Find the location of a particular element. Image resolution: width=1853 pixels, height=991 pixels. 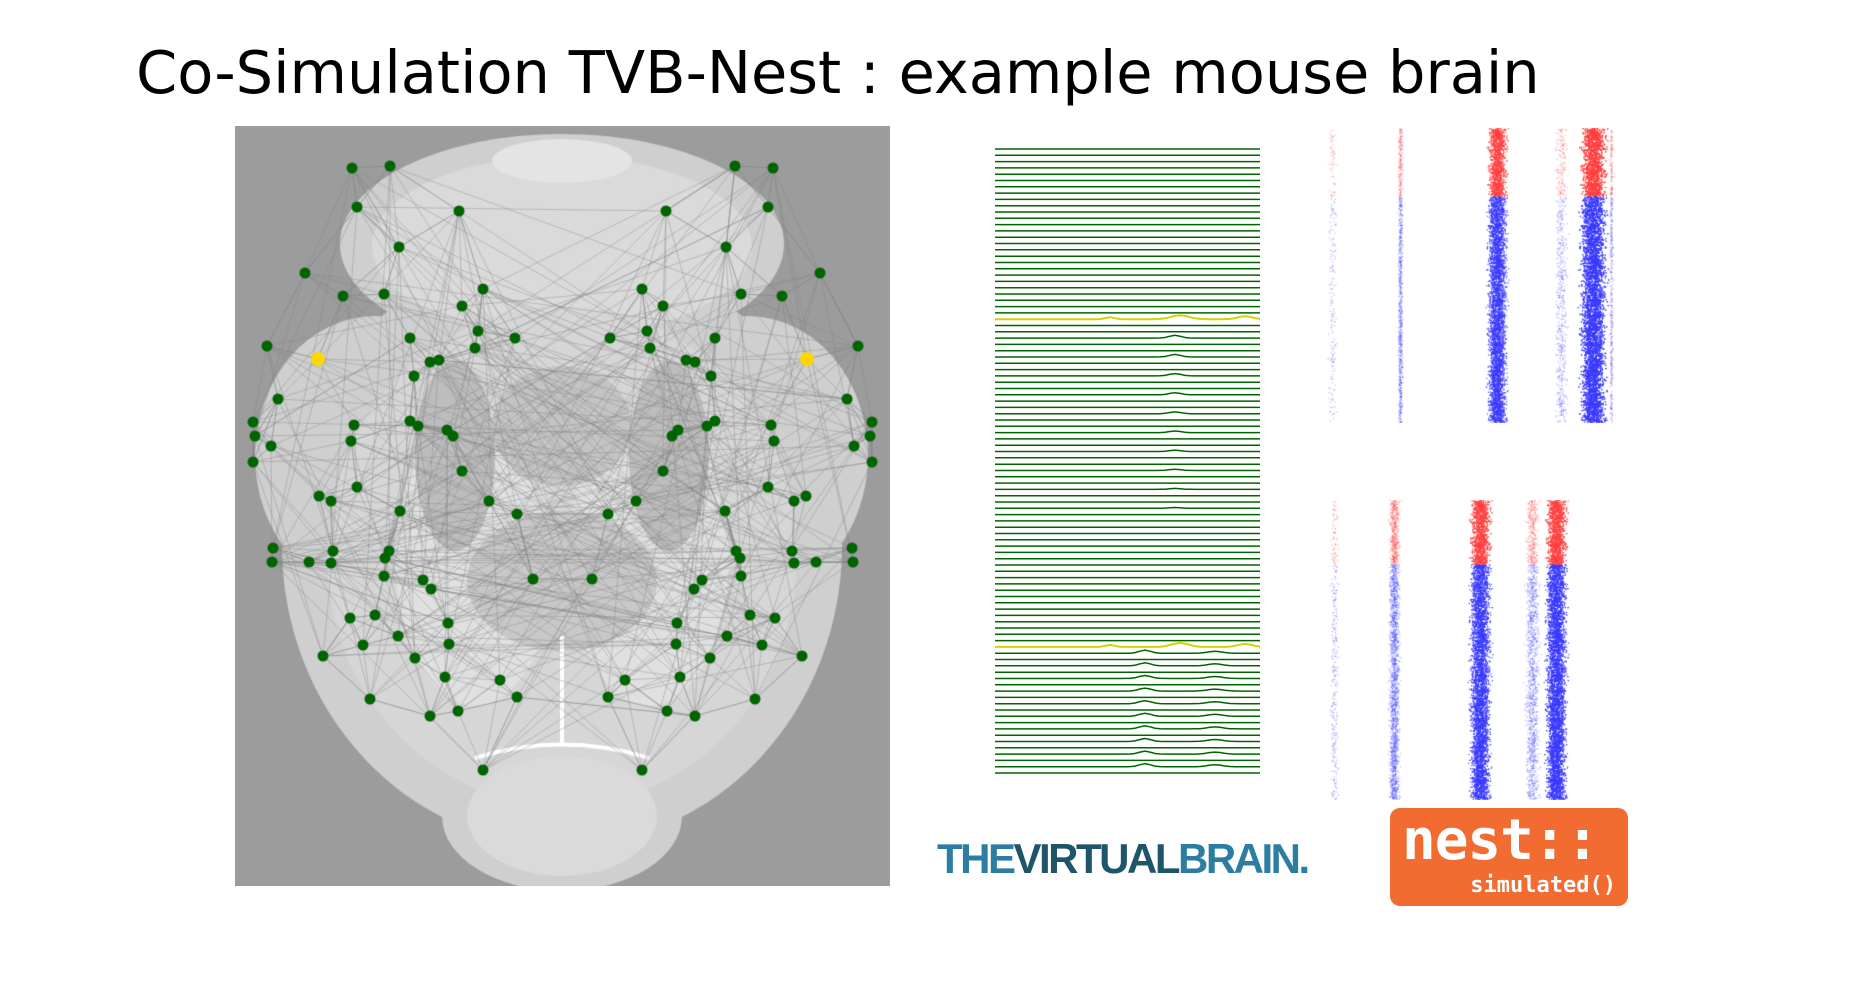

nest-logo-sub: simulated() is located at coordinates (1543, 885).